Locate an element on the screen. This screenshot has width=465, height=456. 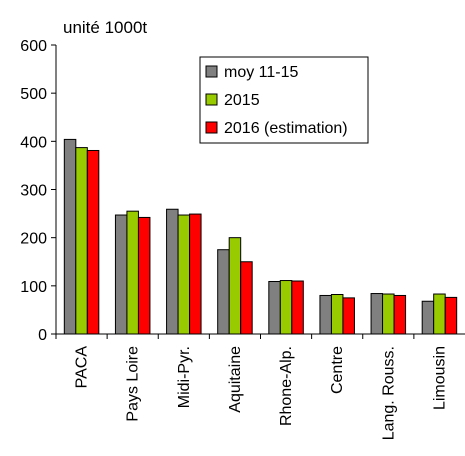
x-tick-label: Midi-Pyr. is located at coordinates (184, 377).